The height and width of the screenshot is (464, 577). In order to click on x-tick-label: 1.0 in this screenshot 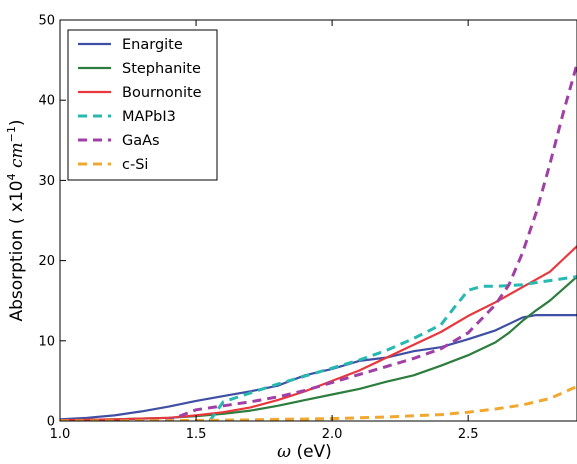, I will do `click(60, 434)`.